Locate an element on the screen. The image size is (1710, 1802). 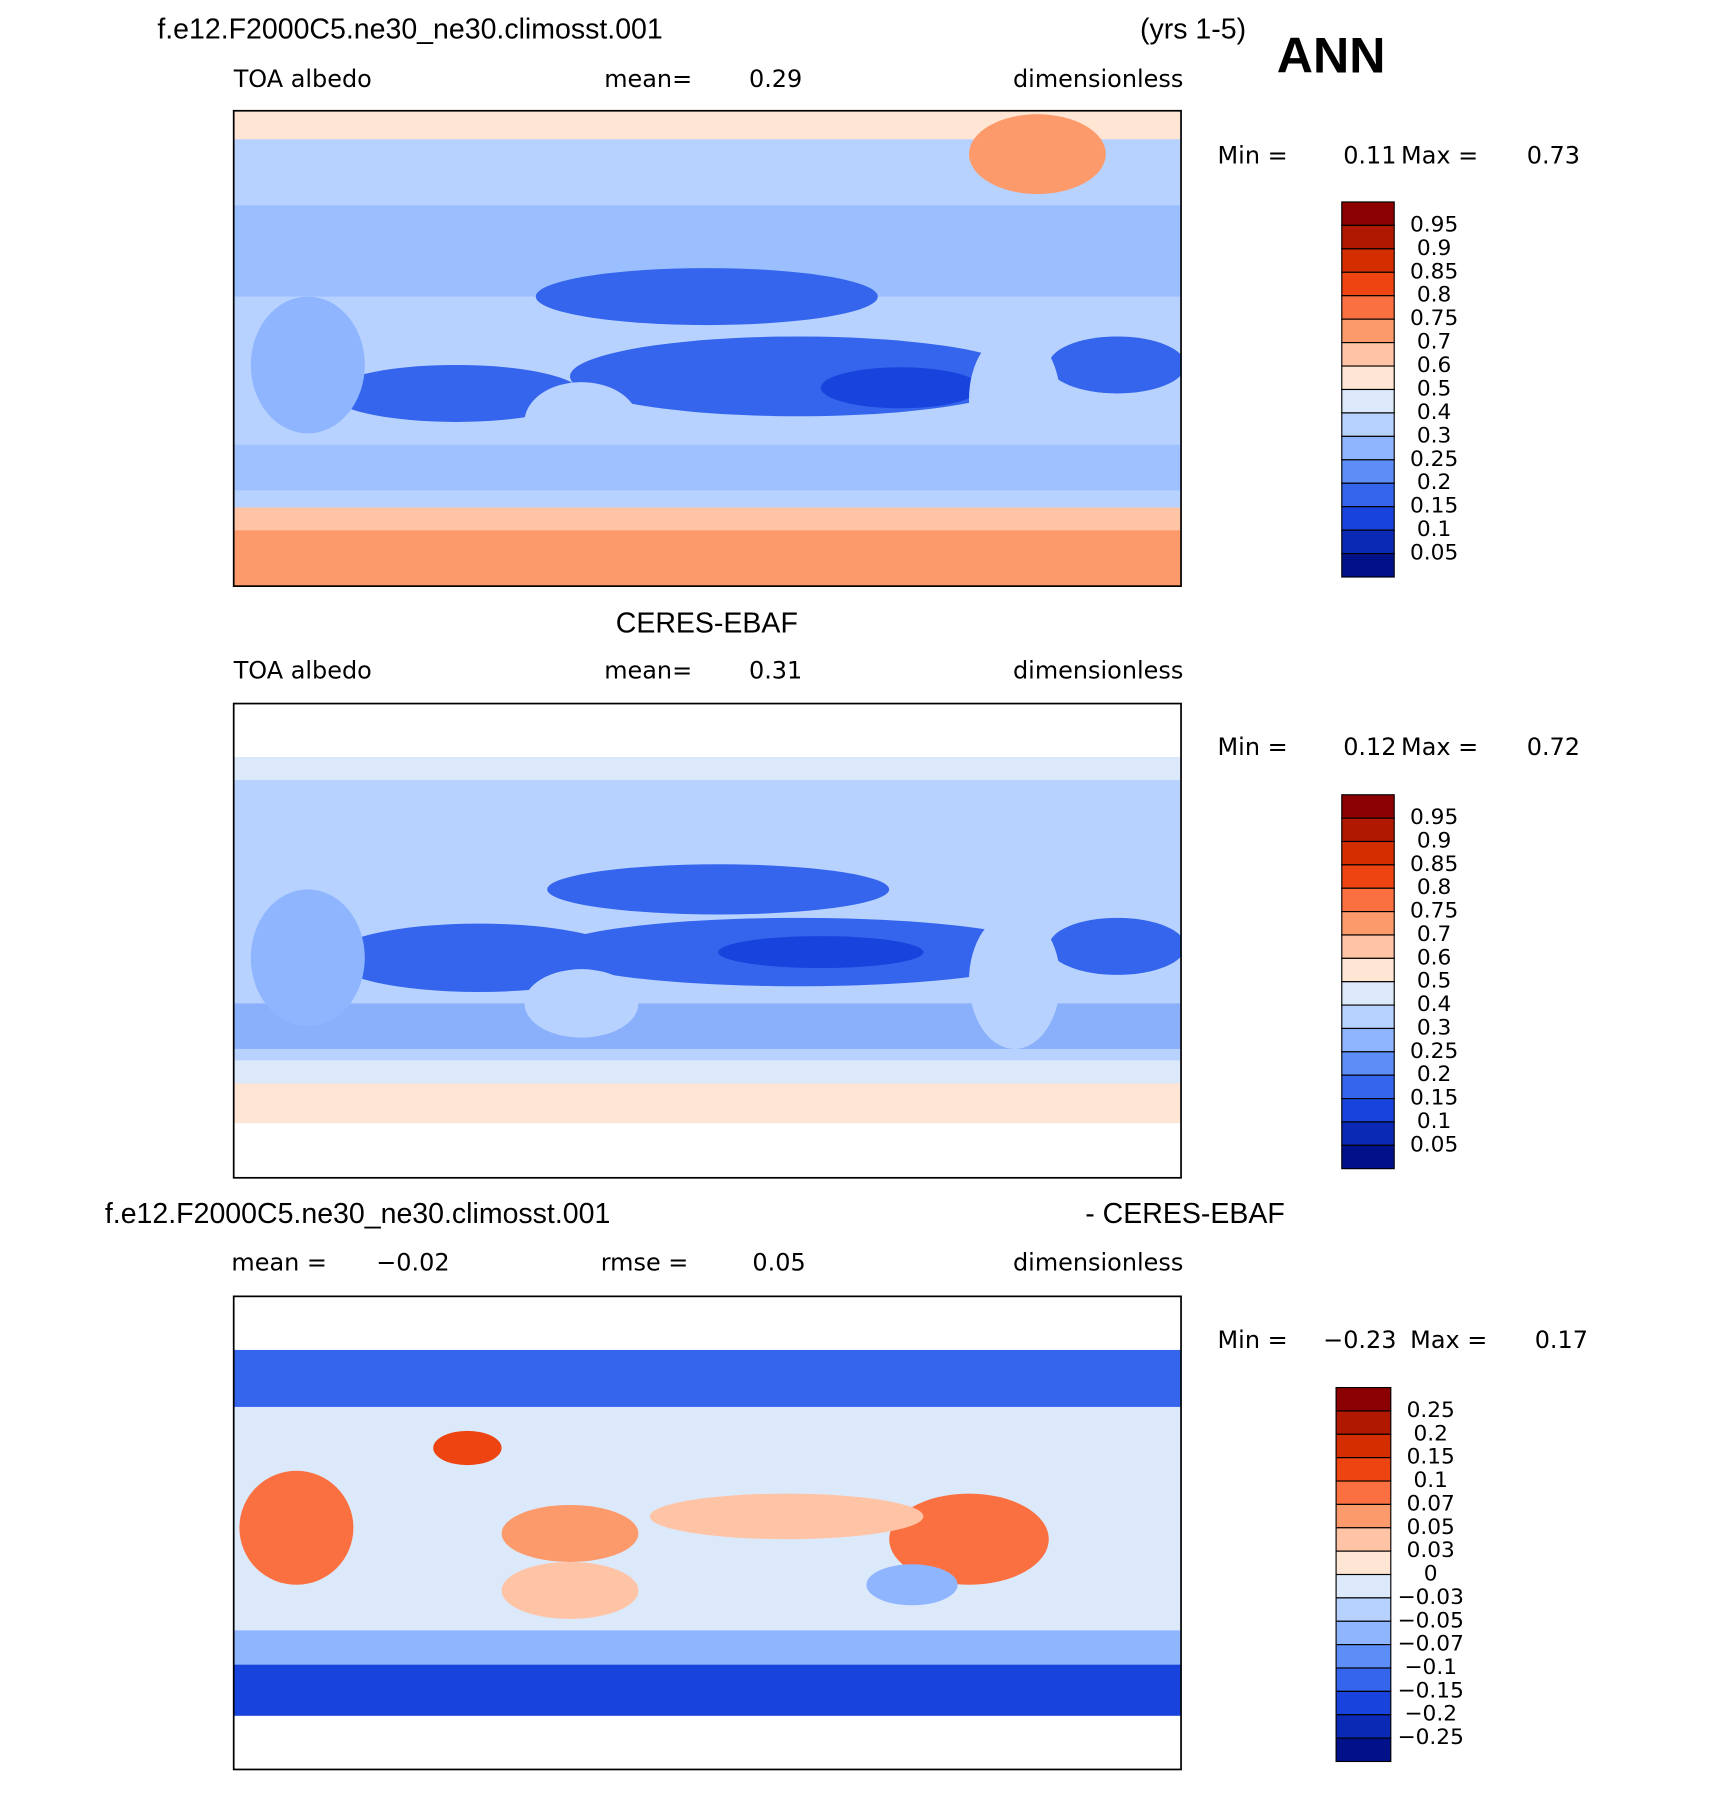
colorbar-label: −0.07 is located at coordinates (1431, 1644).